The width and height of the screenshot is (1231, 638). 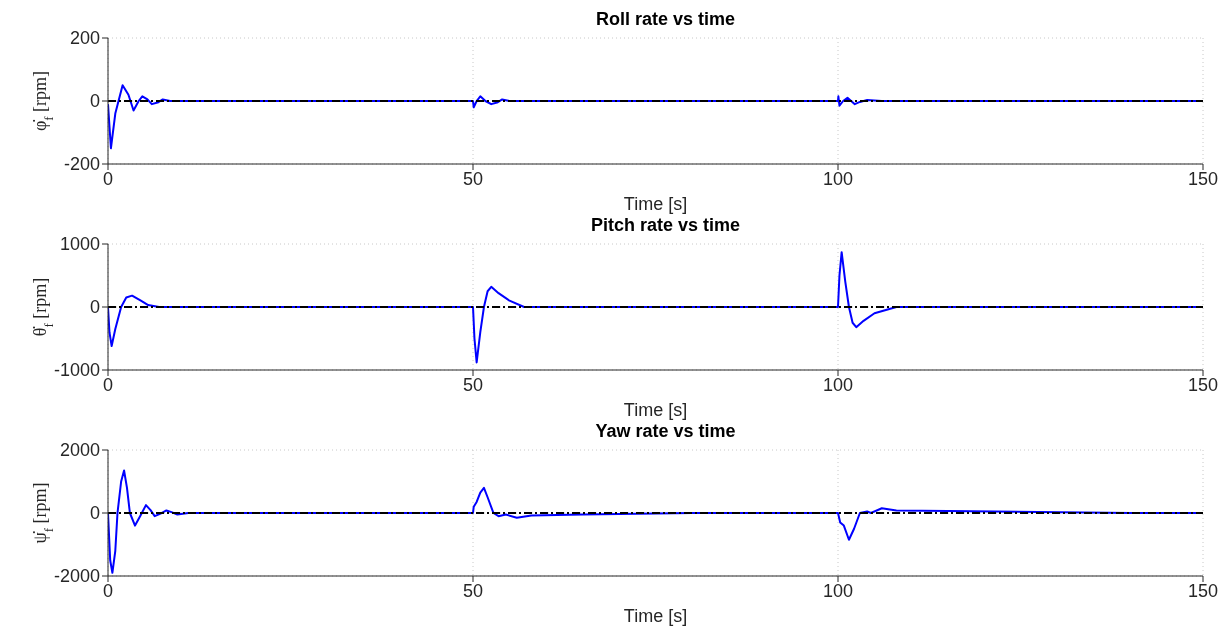 What do you see at coordinates (81, 164) in the screenshot?
I see `y-tick-label: -200` at bounding box center [81, 164].